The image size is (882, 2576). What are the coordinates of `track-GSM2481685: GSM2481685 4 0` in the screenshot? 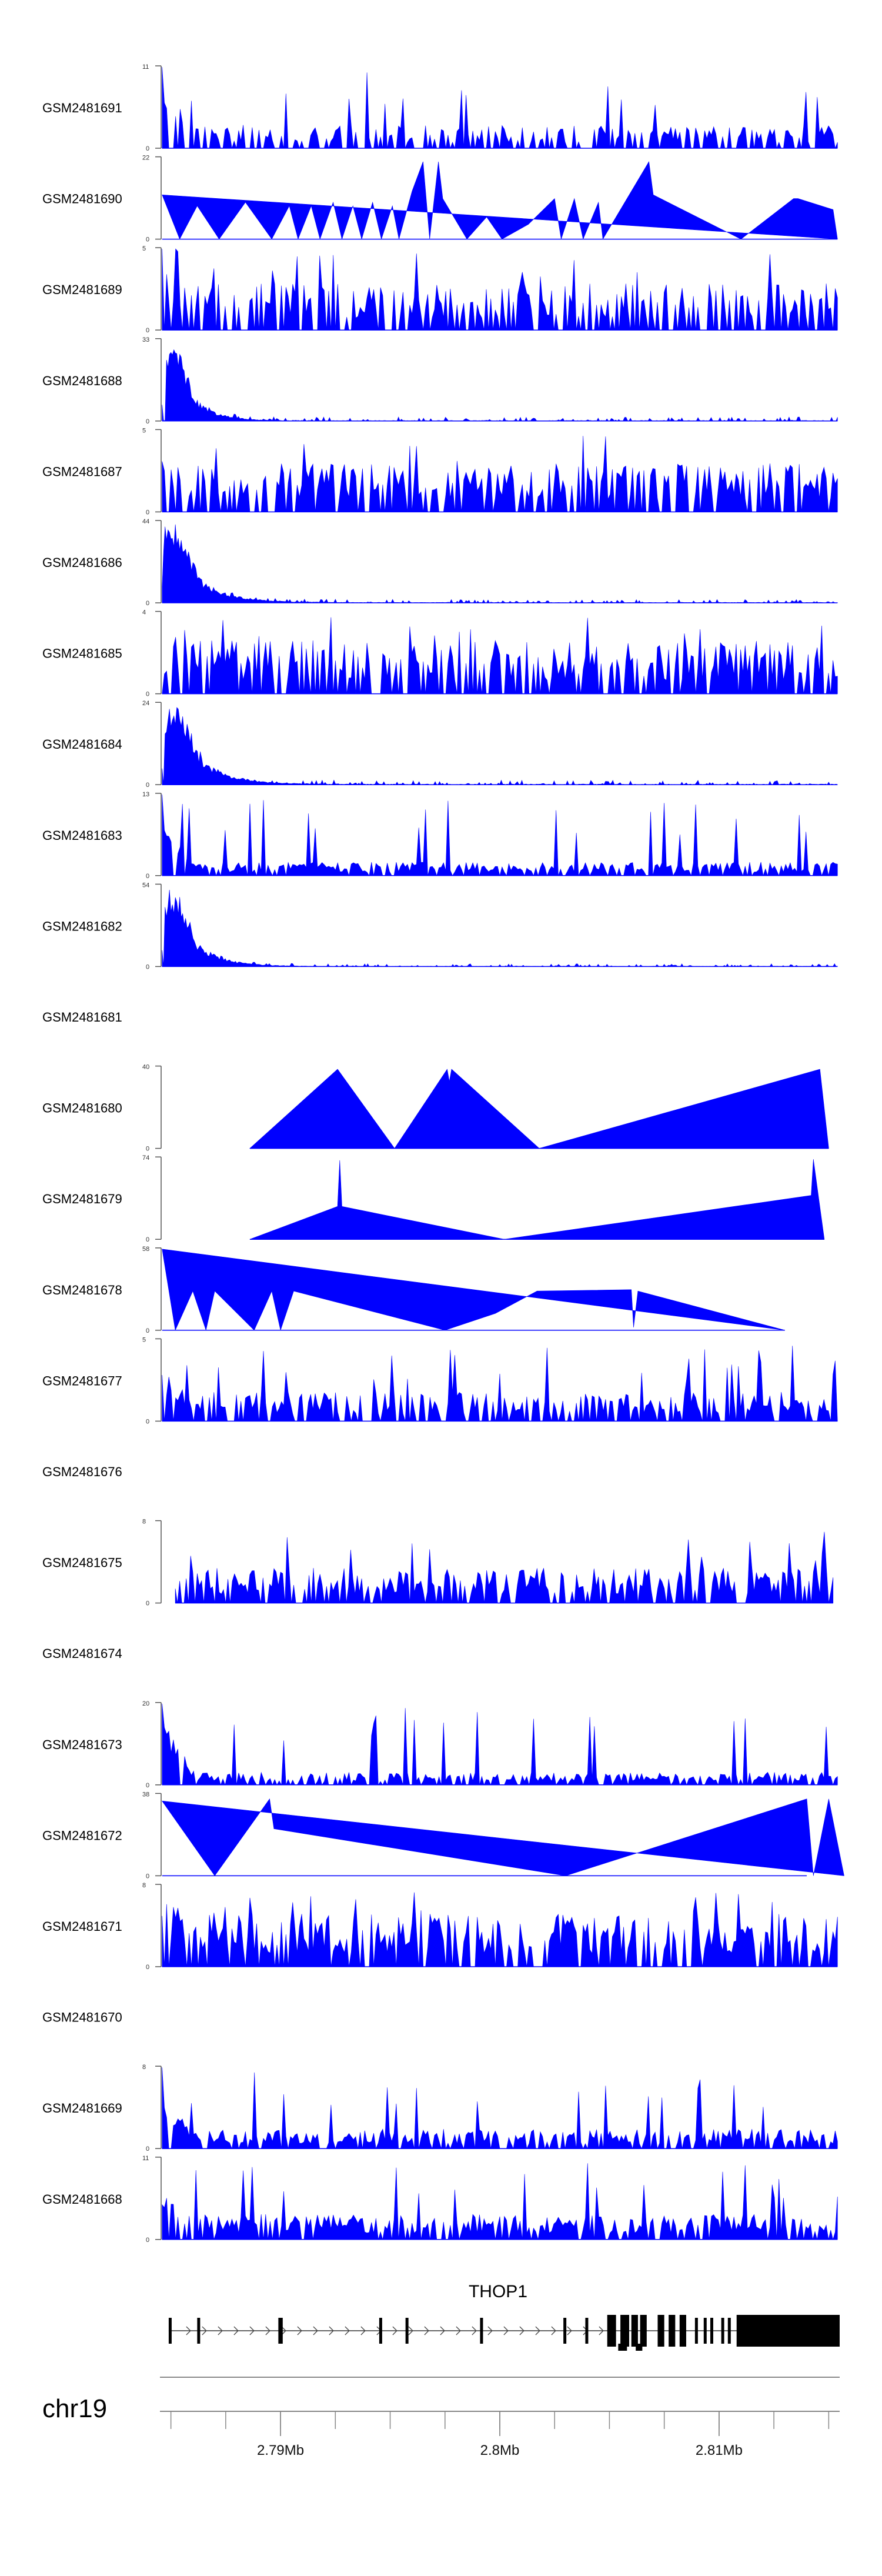 It's located at (440, 653).